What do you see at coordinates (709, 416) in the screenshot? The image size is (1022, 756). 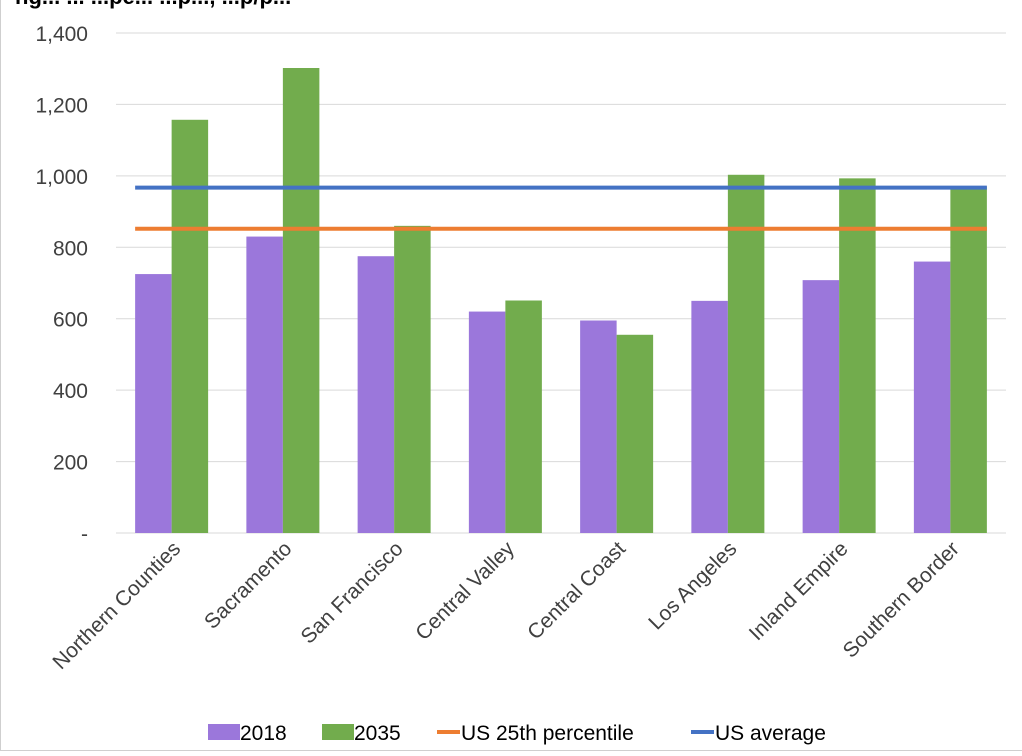 I see `bar-2018-los-angeles` at bounding box center [709, 416].